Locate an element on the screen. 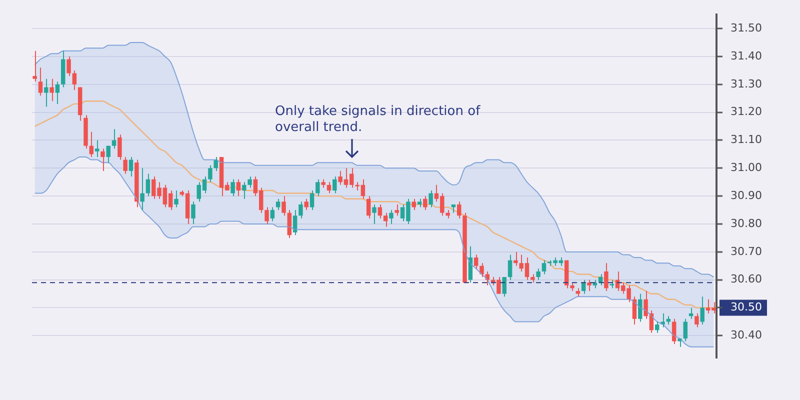 The image size is (800, 400). annotation: Only take signals in direction of overall trend. is located at coordinates (378, 120).